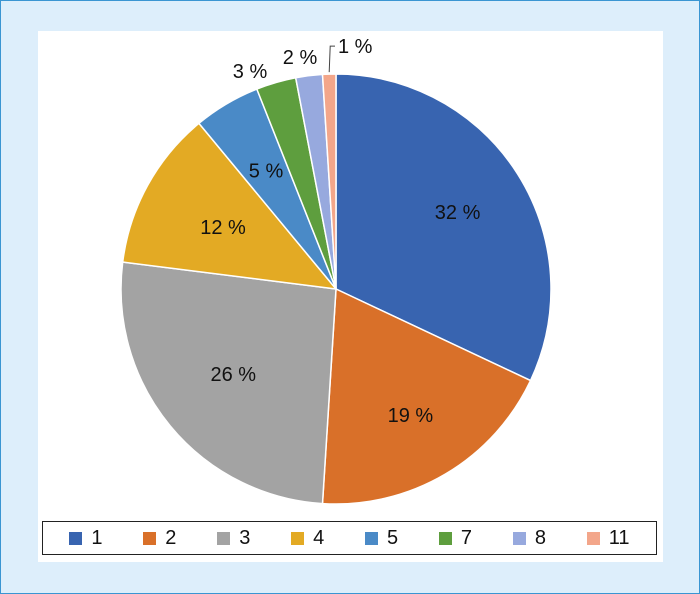 This screenshot has width=700, height=594. I want to click on legend-label-11: 11, so click(619, 537).